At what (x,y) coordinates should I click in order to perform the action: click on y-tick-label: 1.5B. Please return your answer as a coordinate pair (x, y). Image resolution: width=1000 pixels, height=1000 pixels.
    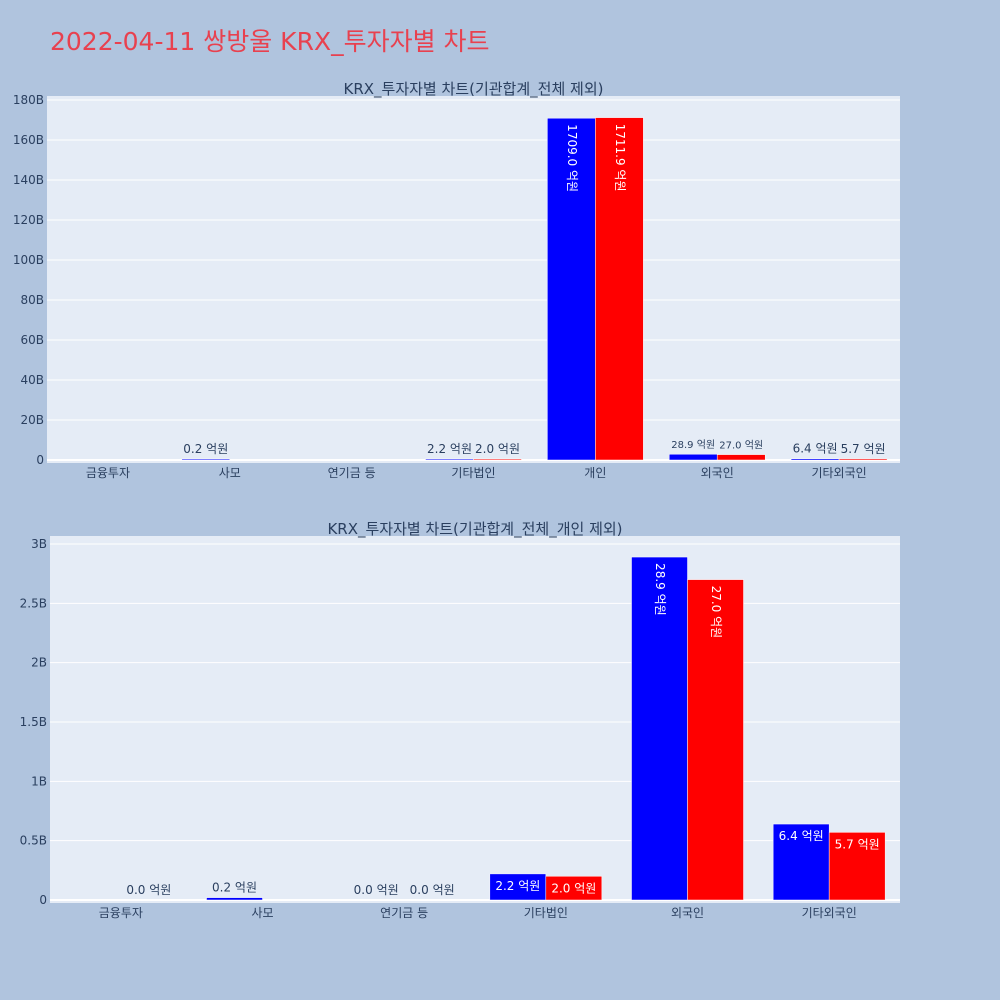
    Looking at the image, I should click on (33, 722).